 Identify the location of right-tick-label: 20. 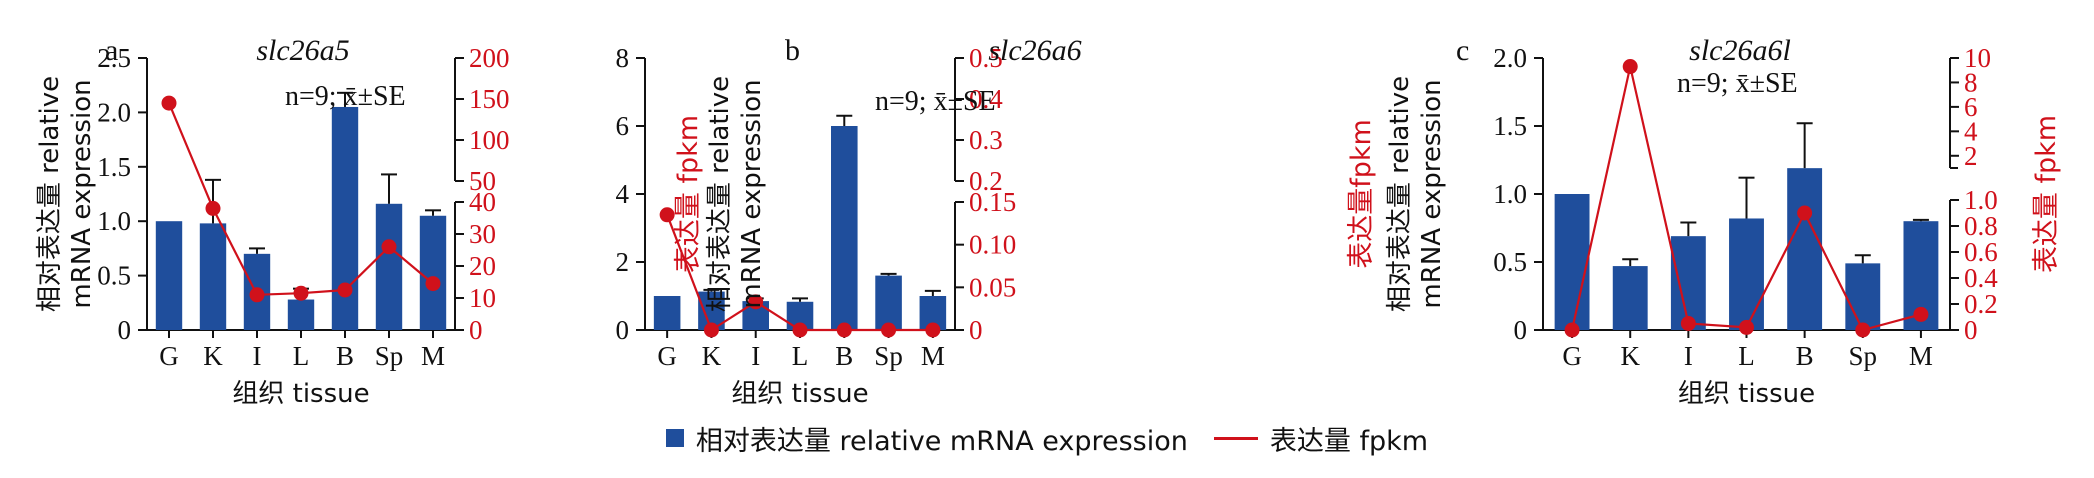
(482, 266).